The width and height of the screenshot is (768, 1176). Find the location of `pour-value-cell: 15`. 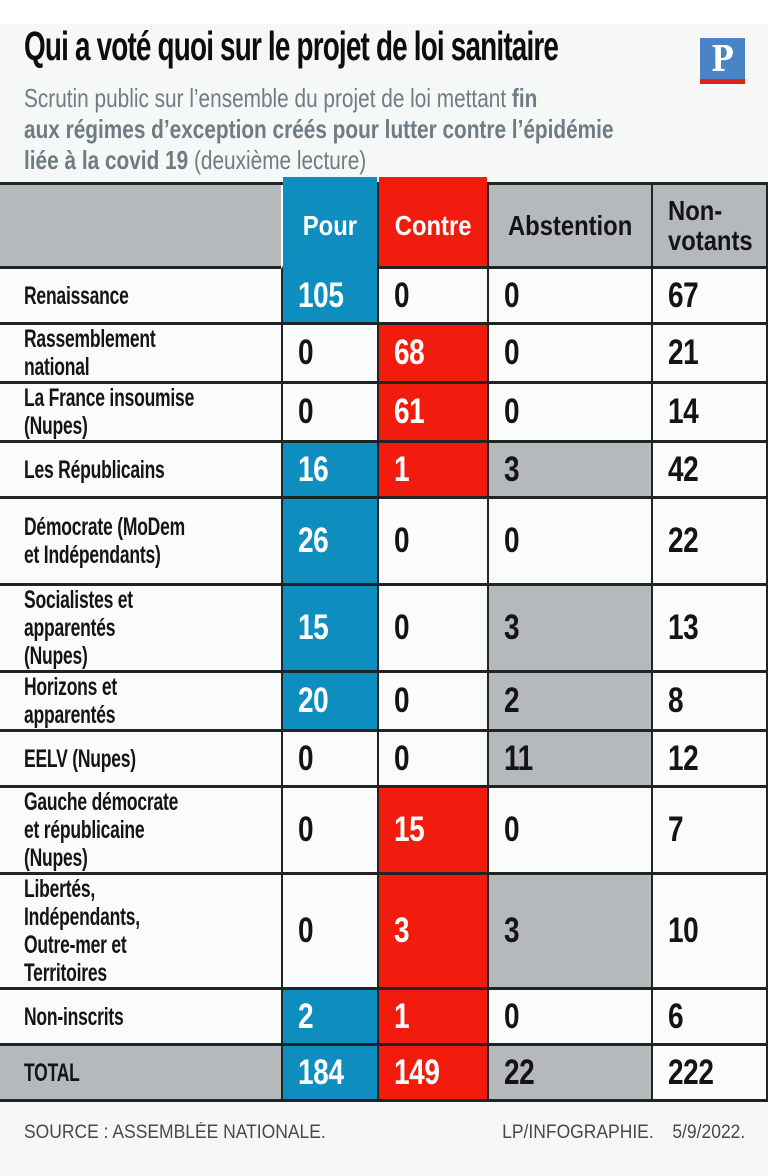

pour-value-cell: 15 is located at coordinates (329, 629).